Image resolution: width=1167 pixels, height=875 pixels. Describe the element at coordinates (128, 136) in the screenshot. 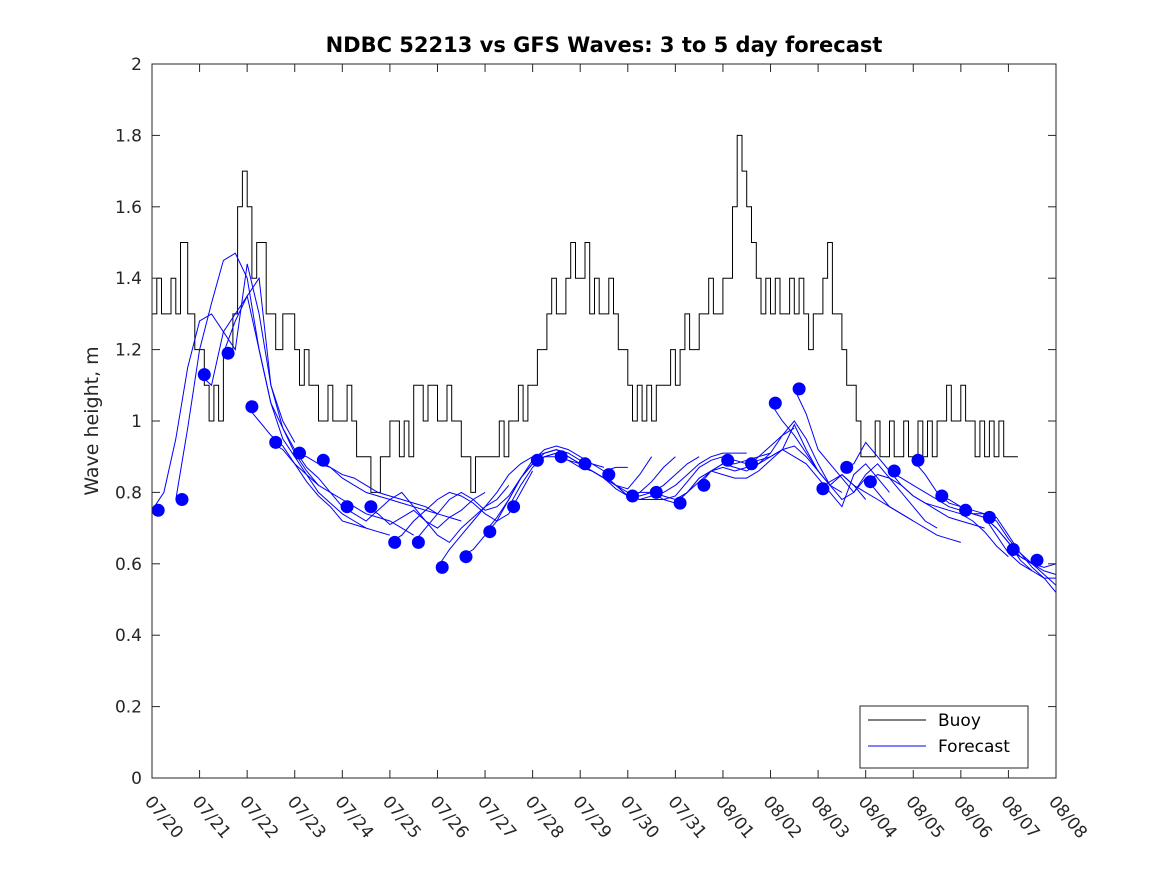

I see `y-tick-label: 1.8` at that location.